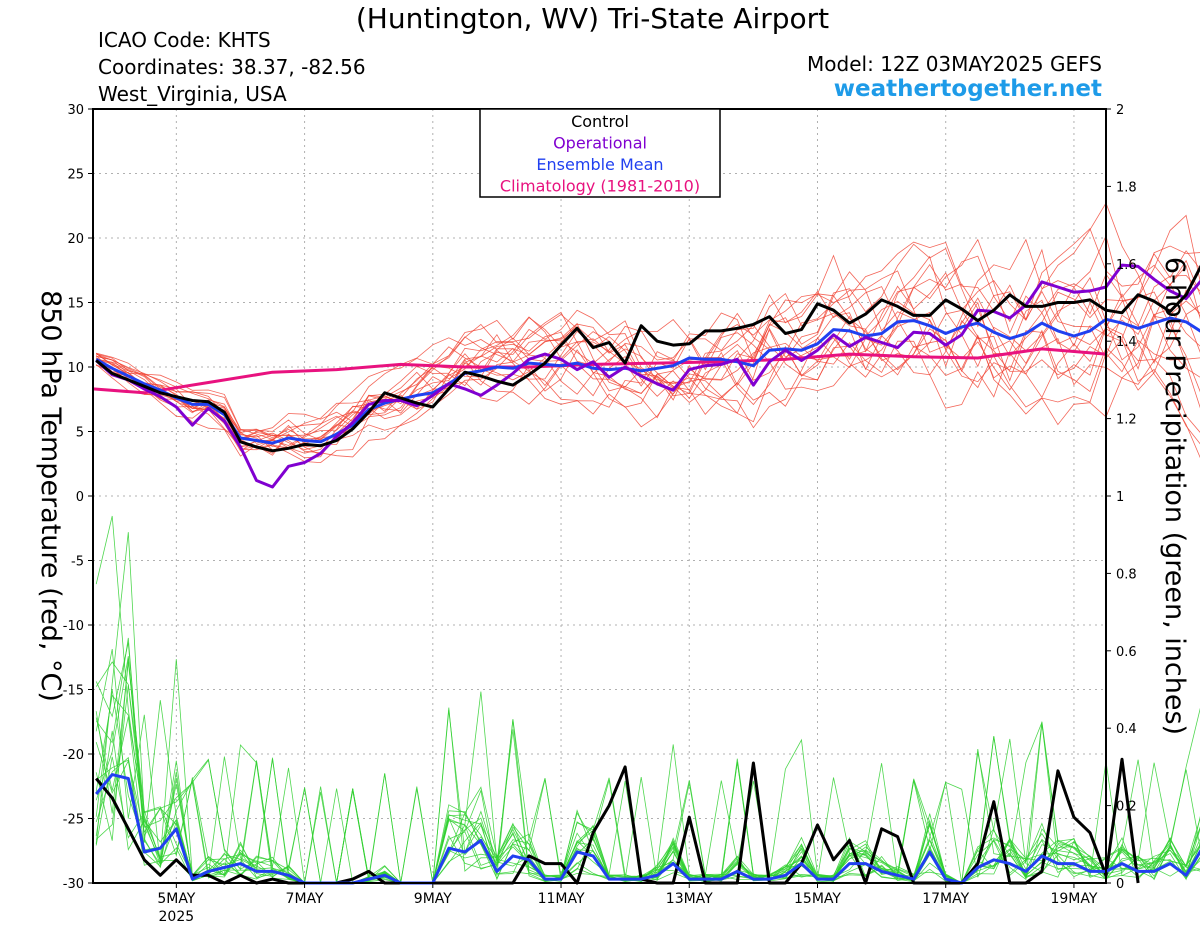  I want to click on y-tick-label: -25, so click(73, 820).